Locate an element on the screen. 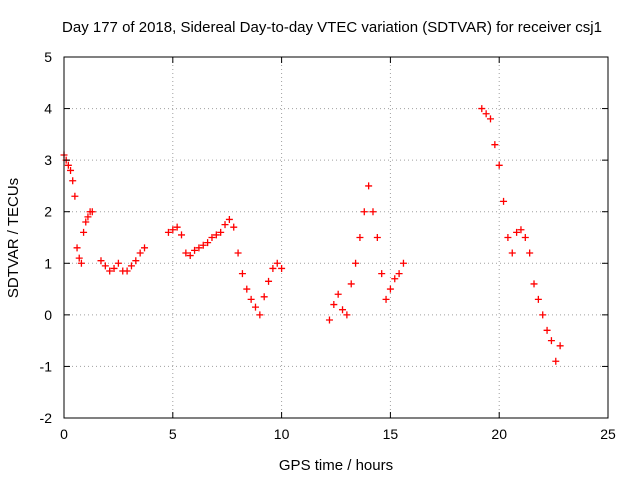 The height and width of the screenshot is (480, 640). y-tick-label: 5 is located at coordinates (48, 57).